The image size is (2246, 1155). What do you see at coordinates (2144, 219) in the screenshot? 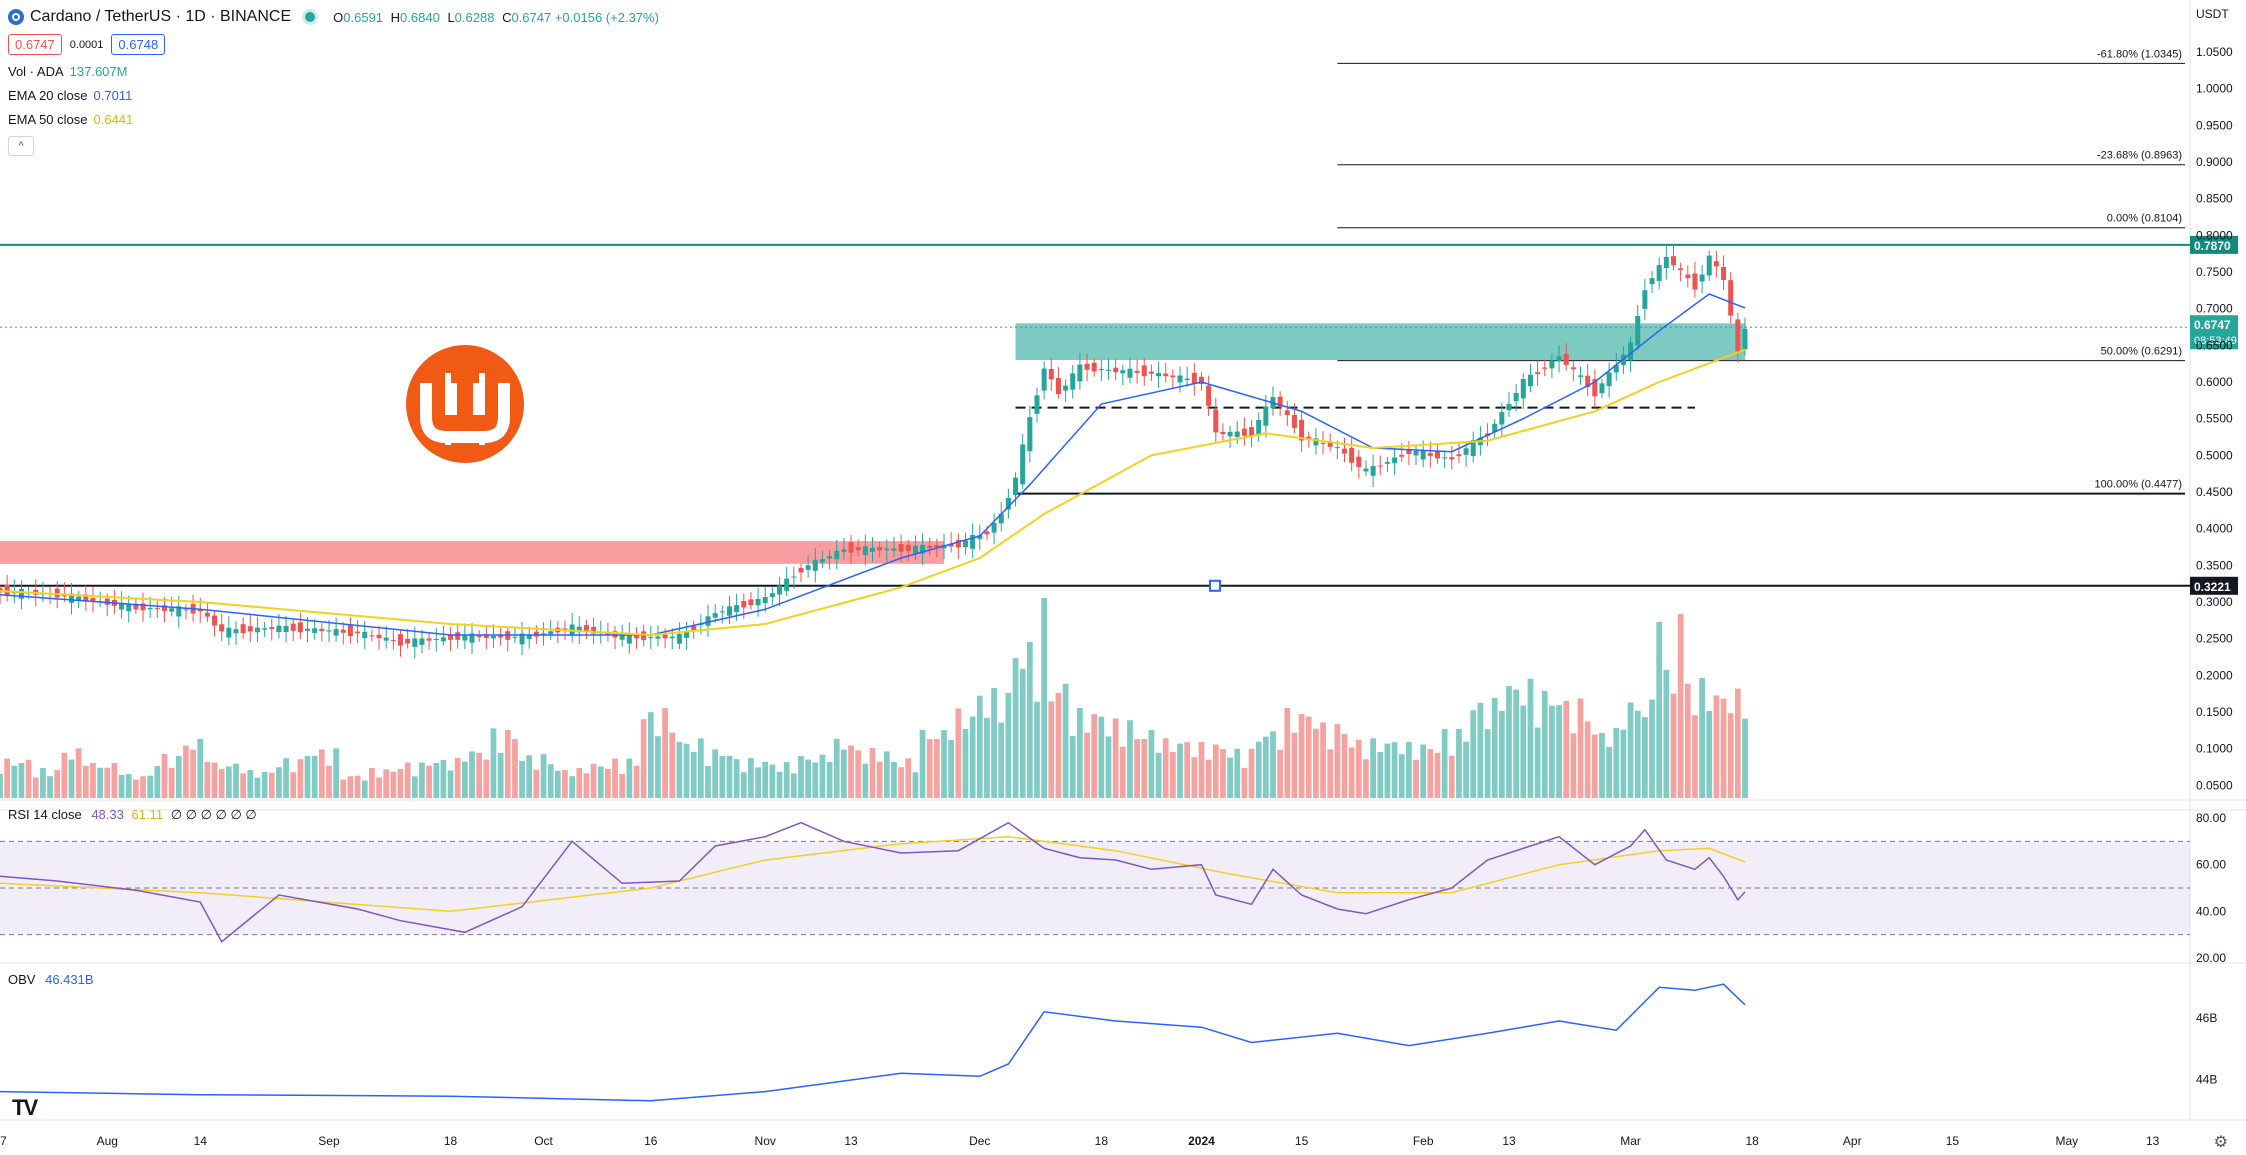
I see `fib-level-label: 0.00% (0.8104)` at bounding box center [2144, 219].